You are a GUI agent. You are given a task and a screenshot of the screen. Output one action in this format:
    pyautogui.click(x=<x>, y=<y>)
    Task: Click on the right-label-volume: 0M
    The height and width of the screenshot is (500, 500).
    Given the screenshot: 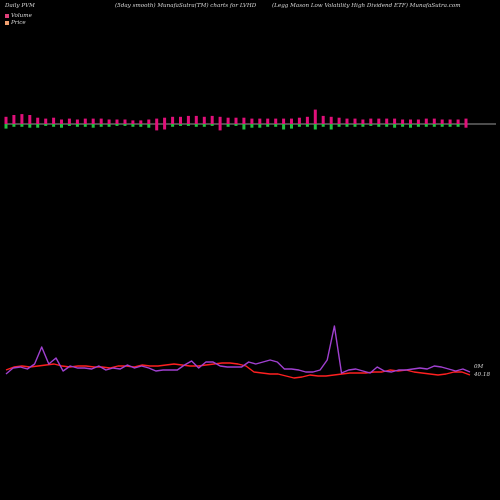 What is the action you would take?
    pyautogui.click(x=479, y=367)
    